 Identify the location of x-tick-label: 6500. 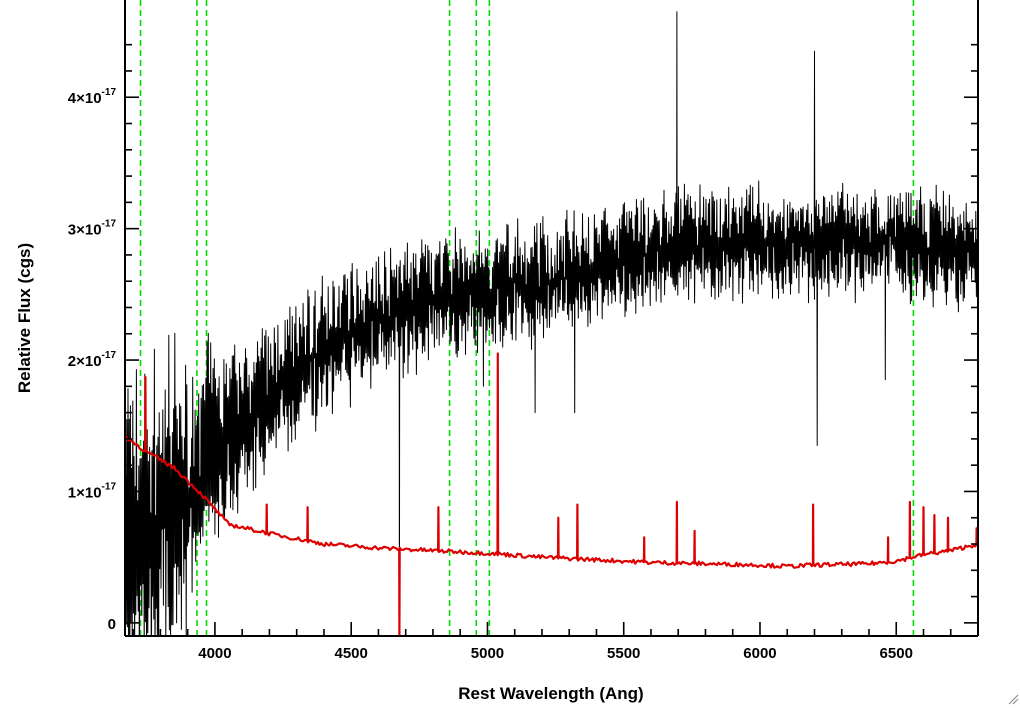
(896, 653).